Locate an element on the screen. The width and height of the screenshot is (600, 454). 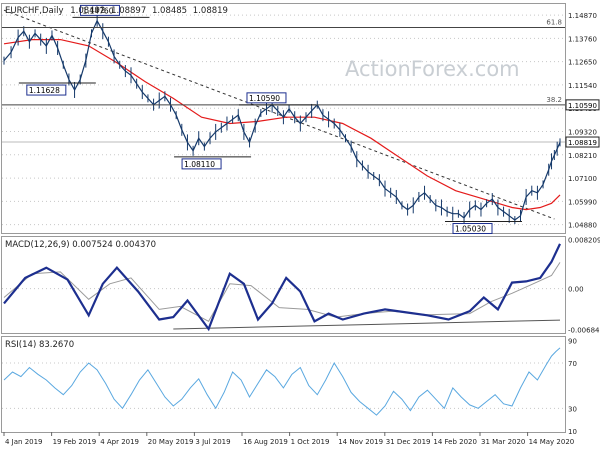
x-tick-label: 14 Nov 2019 is located at coordinates (360, 442).